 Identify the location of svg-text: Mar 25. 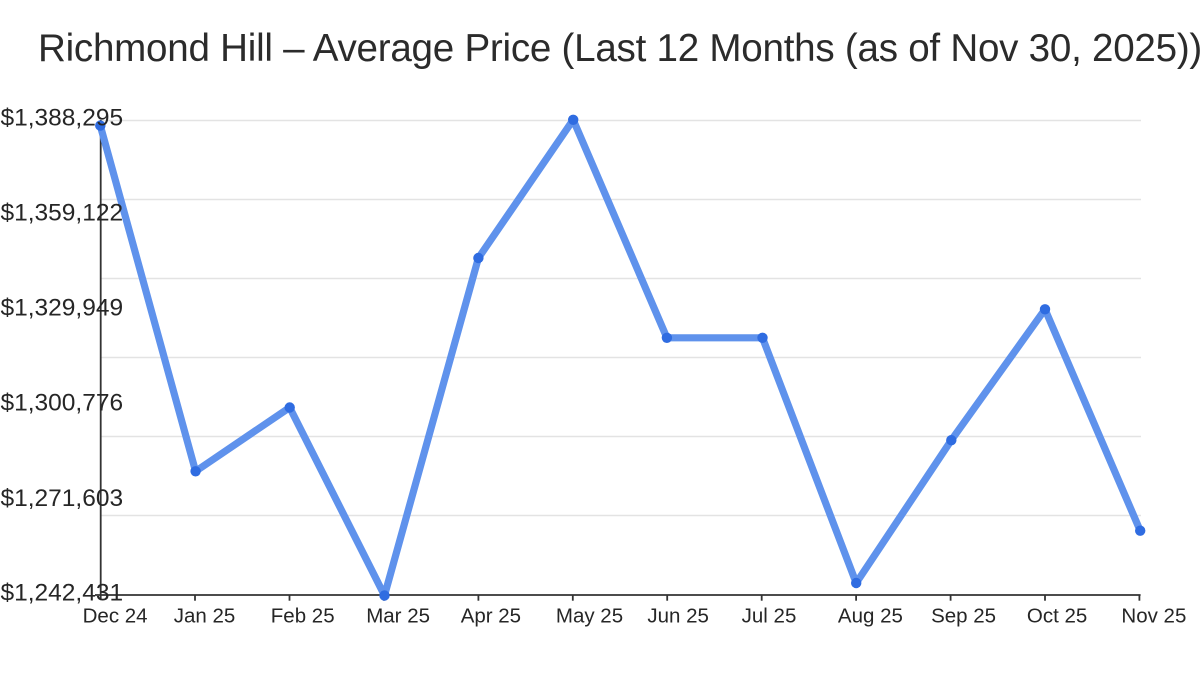
(398, 616).